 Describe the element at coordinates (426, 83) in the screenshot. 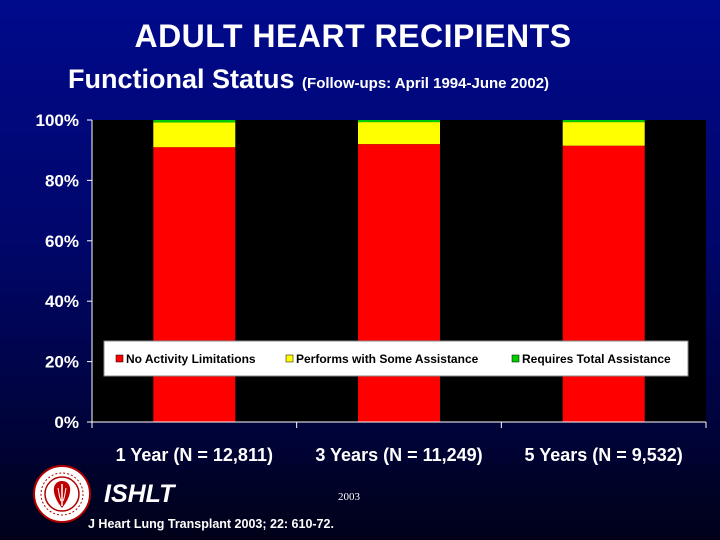

I see `subtitle-note: (Follow-ups: April 1994-June 2002)` at that location.